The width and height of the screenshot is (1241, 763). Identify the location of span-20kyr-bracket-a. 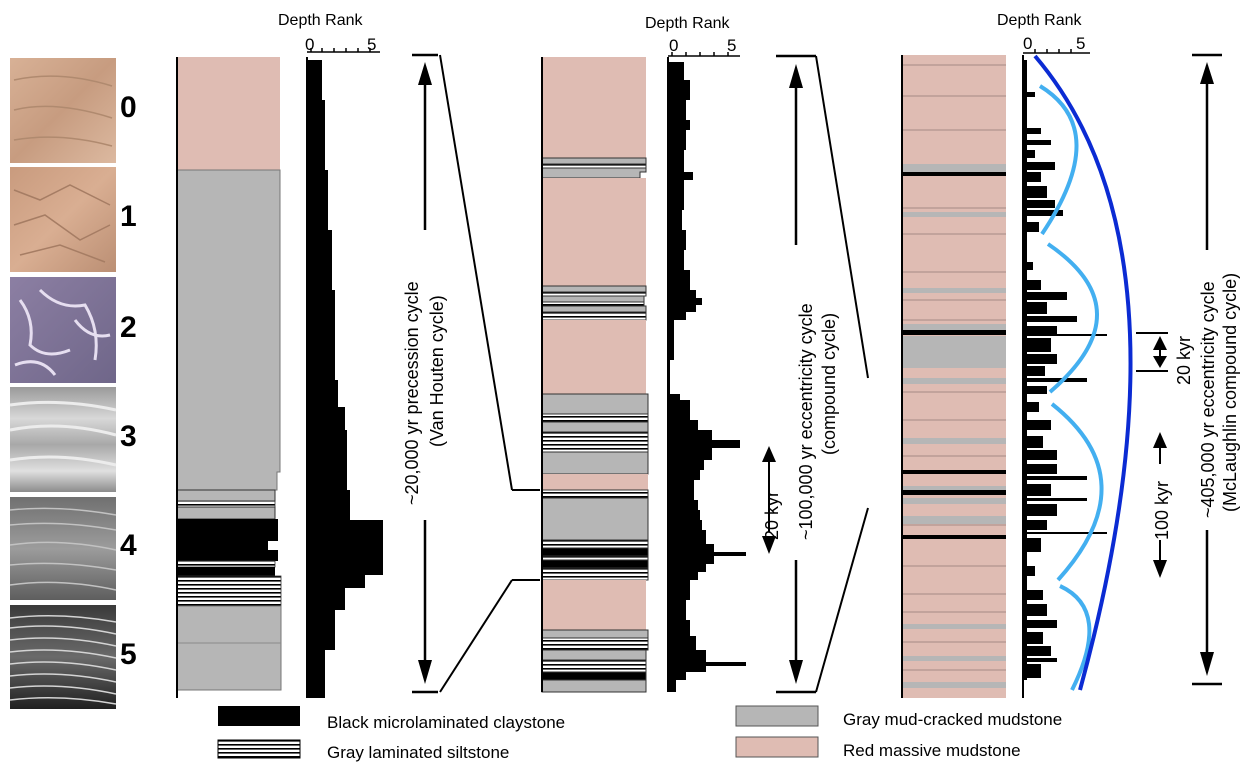
(769, 500).